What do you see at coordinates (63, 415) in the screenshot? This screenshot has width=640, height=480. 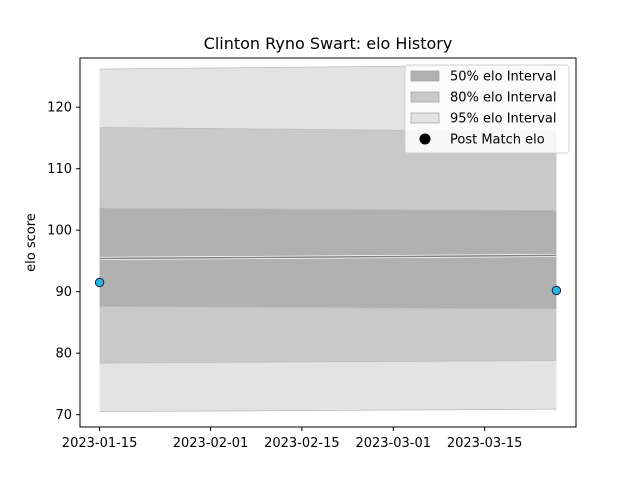 I see `y-tick-label: 70` at bounding box center [63, 415].